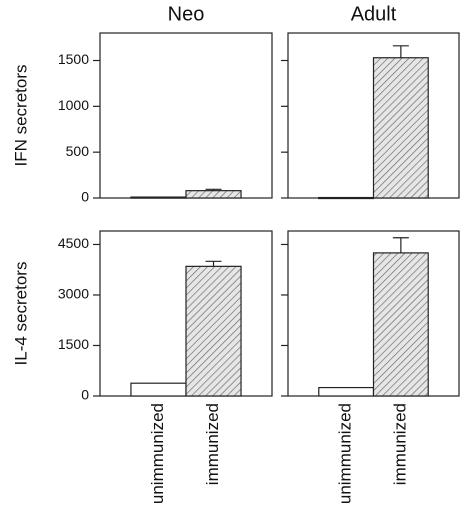  Describe the element at coordinates (186, 115) in the screenshot. I see `panel-frame` at that location.